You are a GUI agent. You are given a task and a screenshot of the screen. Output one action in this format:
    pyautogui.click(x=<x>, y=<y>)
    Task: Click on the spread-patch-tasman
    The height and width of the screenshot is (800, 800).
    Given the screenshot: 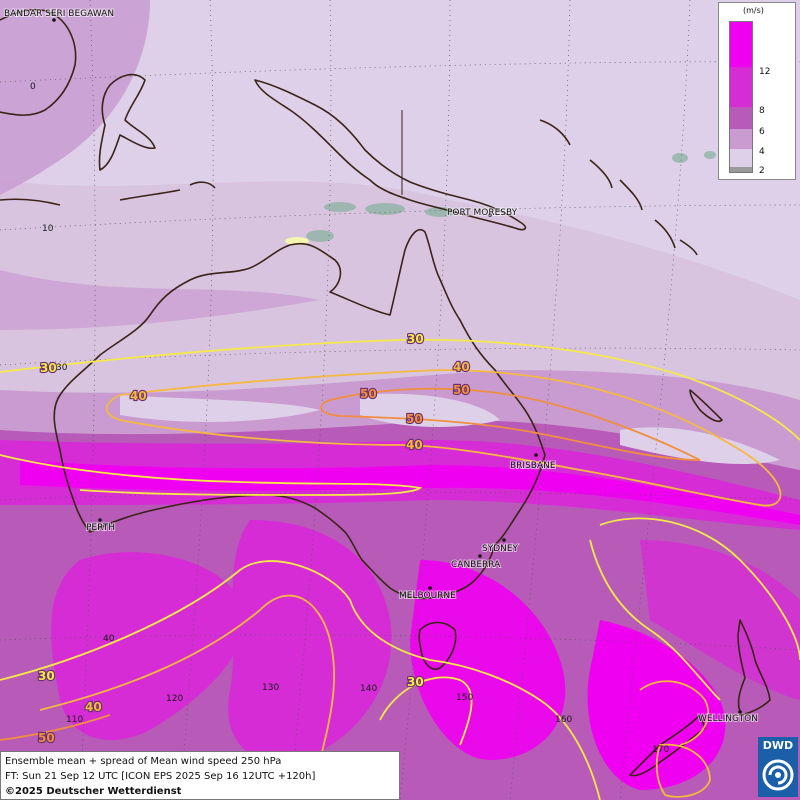 What is the action you would take?
    pyautogui.click(x=488, y=660)
    